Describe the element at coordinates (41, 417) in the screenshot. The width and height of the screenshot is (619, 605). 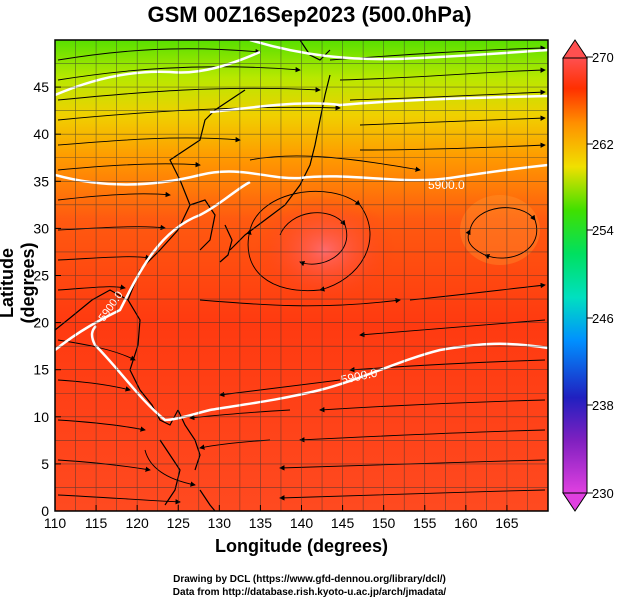
I see `y-tick-label: 10` at that location.